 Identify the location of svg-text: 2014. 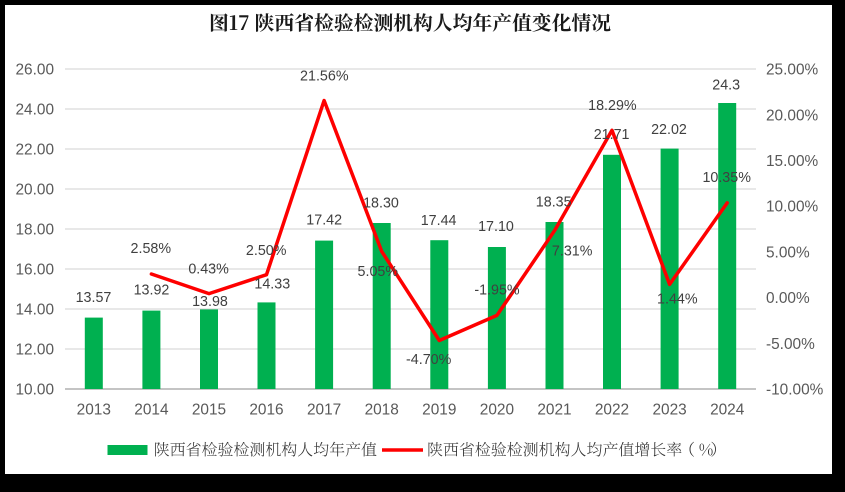
(151, 410).